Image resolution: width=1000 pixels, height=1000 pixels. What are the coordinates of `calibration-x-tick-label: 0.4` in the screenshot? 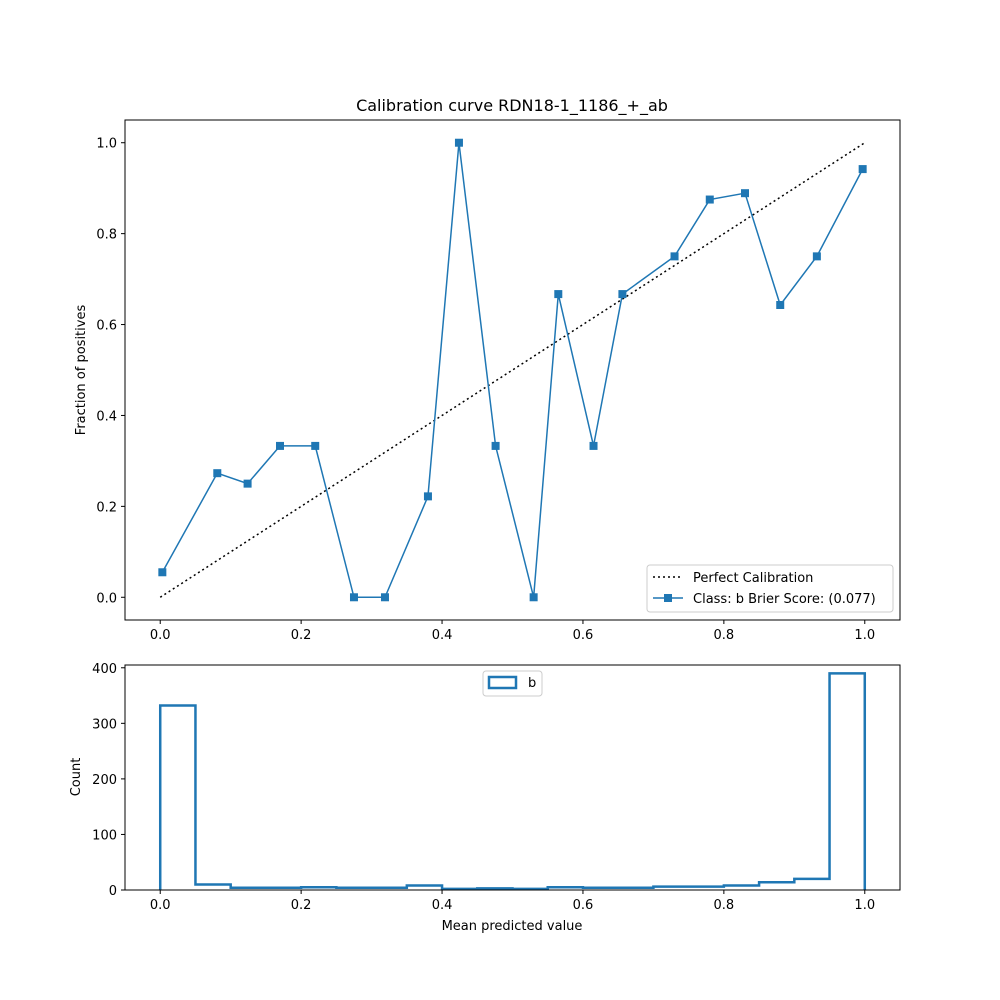 It's located at (442, 635).